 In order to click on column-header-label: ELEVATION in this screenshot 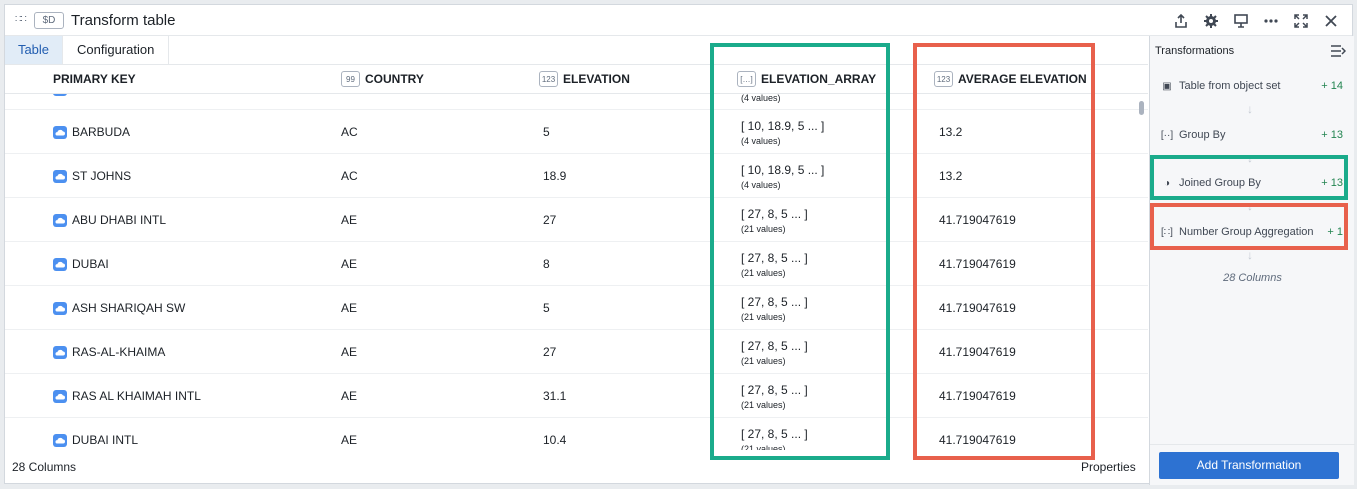, I will do `click(596, 79)`.